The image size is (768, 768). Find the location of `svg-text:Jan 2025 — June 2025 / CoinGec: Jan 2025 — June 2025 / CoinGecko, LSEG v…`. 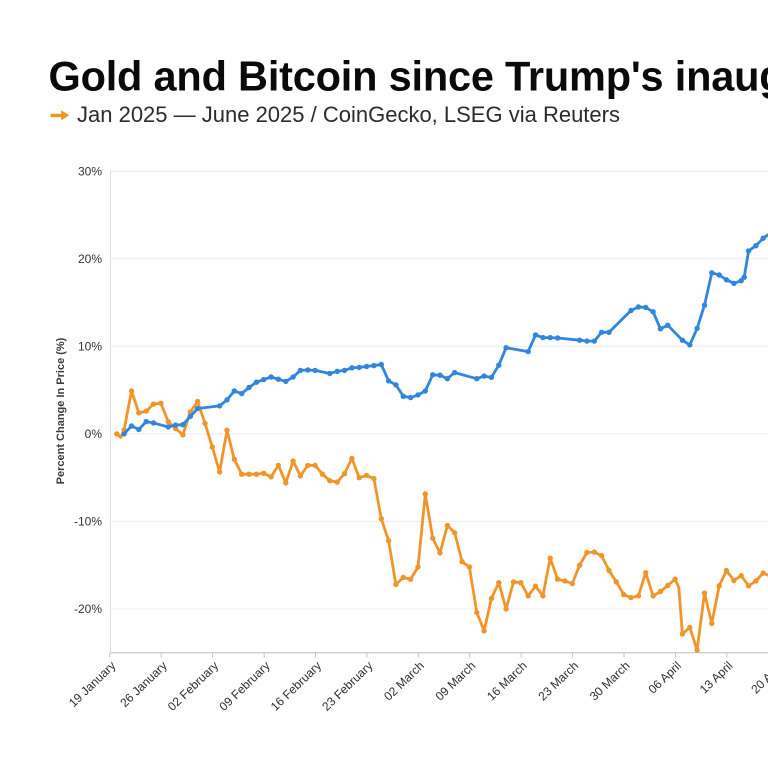

svg-text:Jan 2025 — June 2025 / CoinGec: Jan 2025 — June 2025 / CoinGecko, LSEG v… is located at coordinates (348, 114).